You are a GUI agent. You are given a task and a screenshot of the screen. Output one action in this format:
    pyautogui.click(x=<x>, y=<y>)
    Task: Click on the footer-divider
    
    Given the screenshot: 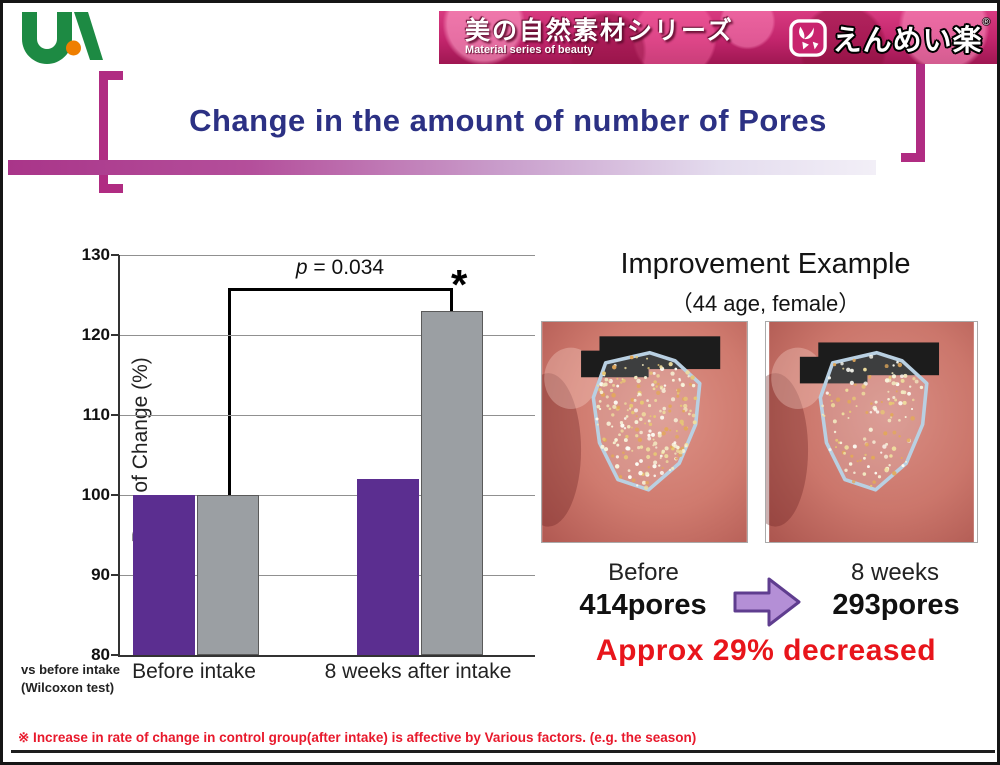 What is the action you would take?
    pyautogui.click(x=503, y=751)
    